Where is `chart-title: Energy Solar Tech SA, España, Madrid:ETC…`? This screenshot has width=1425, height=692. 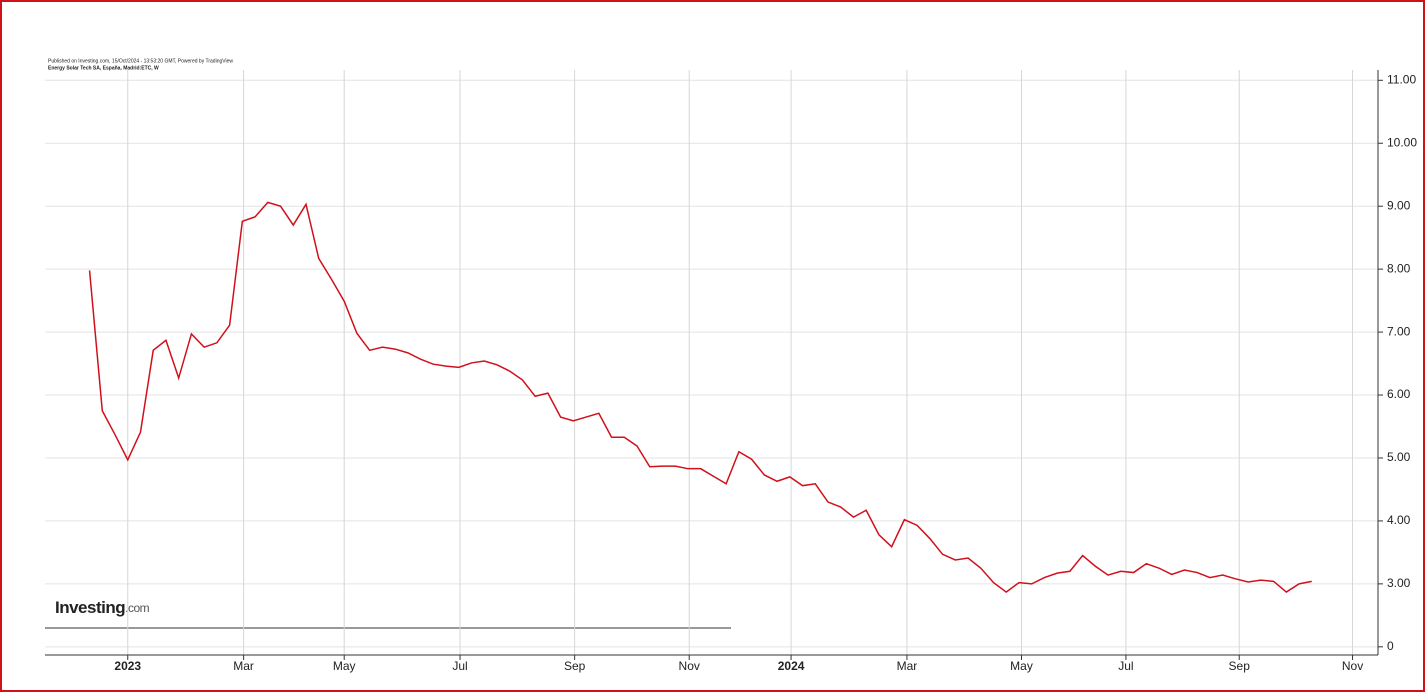 chart-title: Energy Solar Tech SA, España, Madrid:ETC… is located at coordinates (103, 68).